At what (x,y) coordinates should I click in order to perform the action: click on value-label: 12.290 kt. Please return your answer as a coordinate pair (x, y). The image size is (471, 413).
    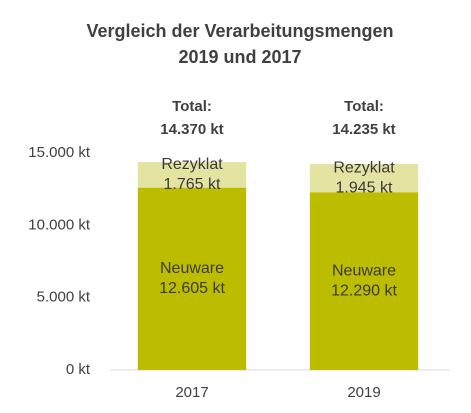
    Looking at the image, I should click on (364, 290).